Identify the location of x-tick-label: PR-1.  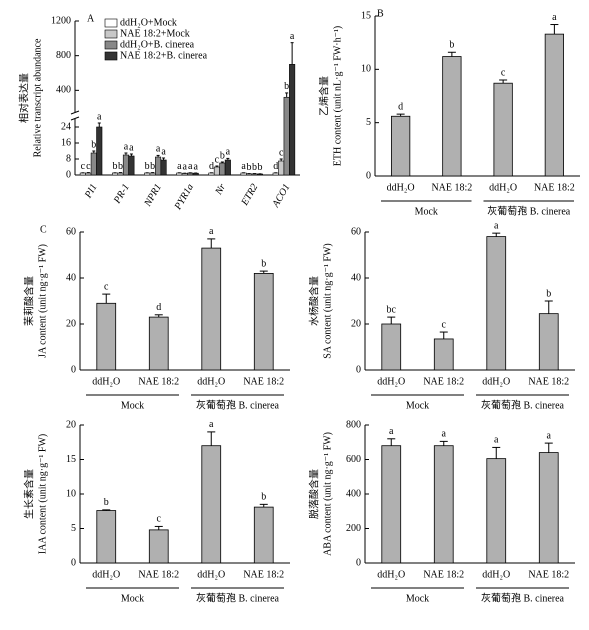
(122, 194).